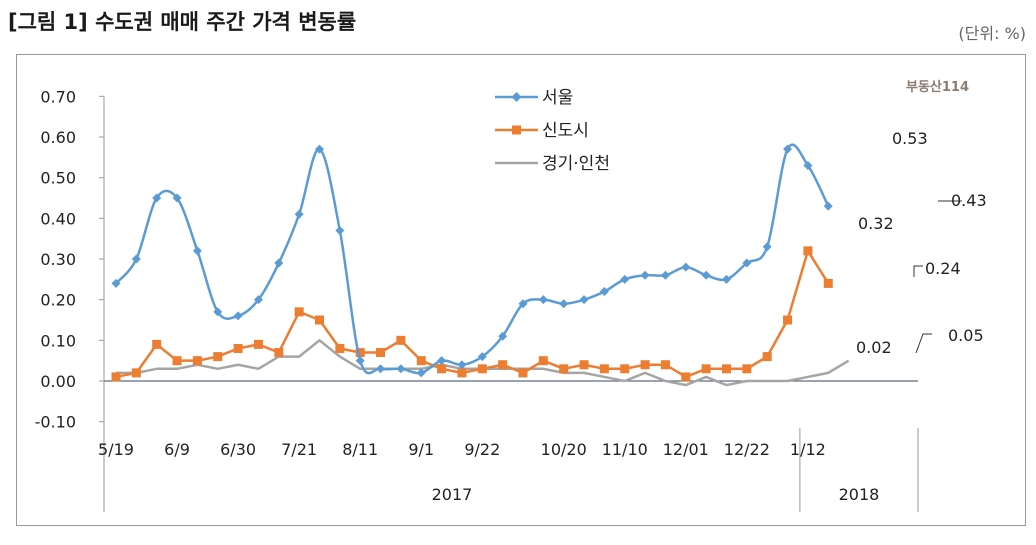 The image size is (1036, 545). Describe the element at coordinates (58, 137) in the screenshot. I see `y-tick-label: 0.60` at that location.